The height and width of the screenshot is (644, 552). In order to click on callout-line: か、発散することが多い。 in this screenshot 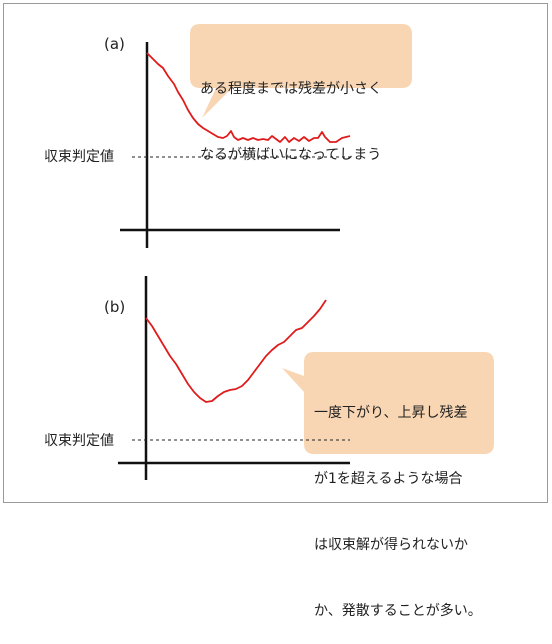, I will do `click(398, 611)`.